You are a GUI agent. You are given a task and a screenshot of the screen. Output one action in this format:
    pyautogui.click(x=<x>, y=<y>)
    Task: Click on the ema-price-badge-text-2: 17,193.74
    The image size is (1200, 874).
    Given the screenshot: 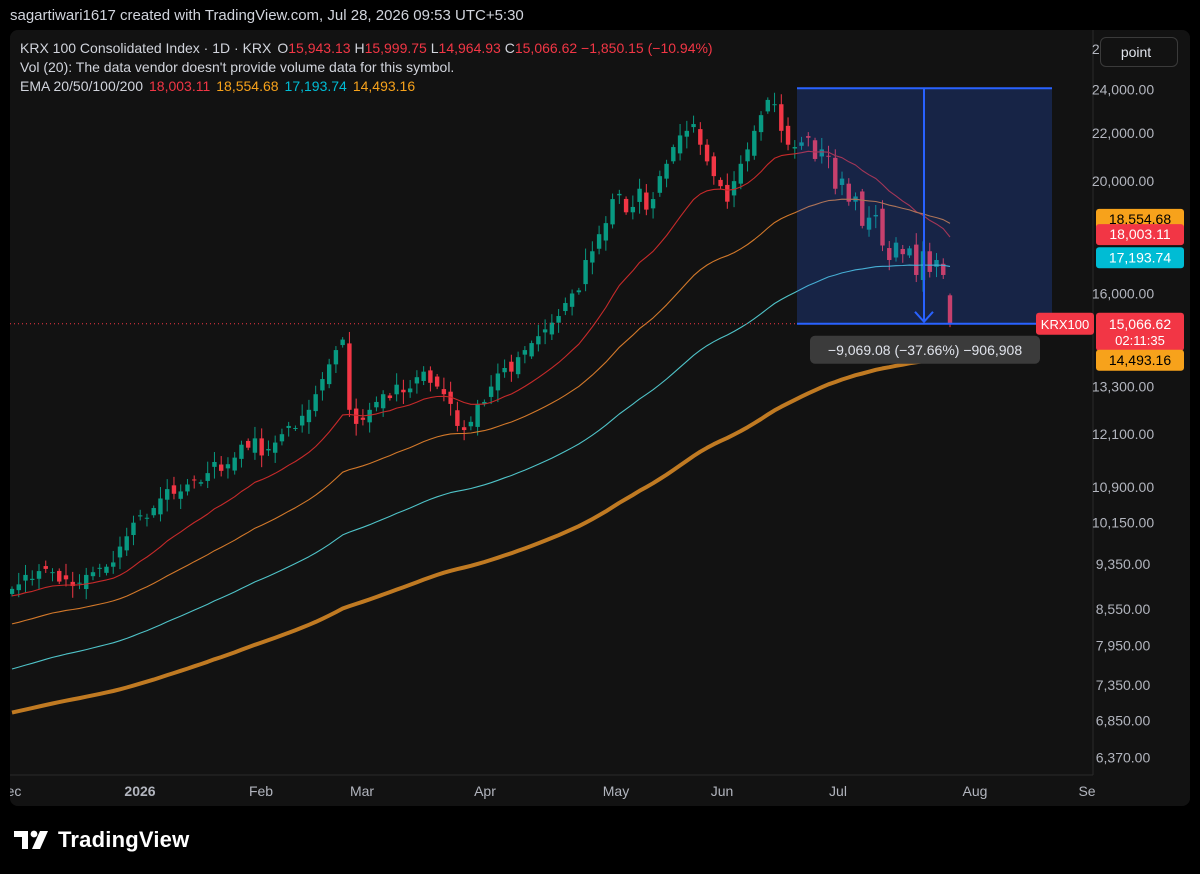 What is the action you would take?
    pyautogui.click(x=1140, y=257)
    